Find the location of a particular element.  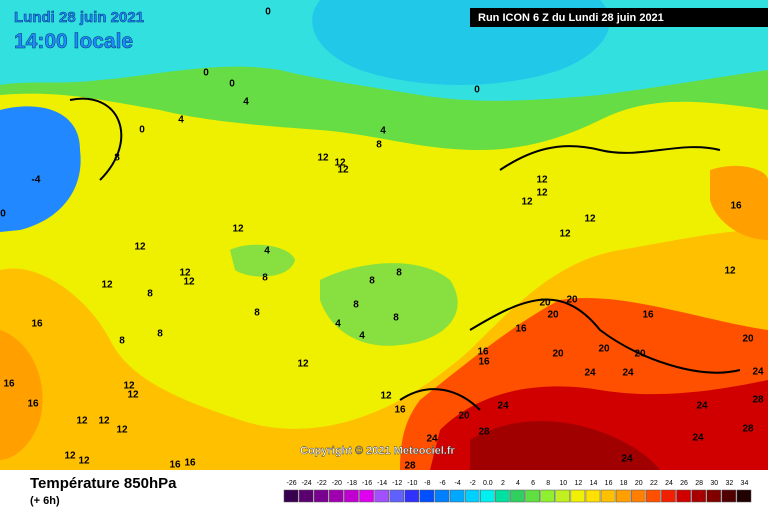

run-box is located at coordinates (619, 17).